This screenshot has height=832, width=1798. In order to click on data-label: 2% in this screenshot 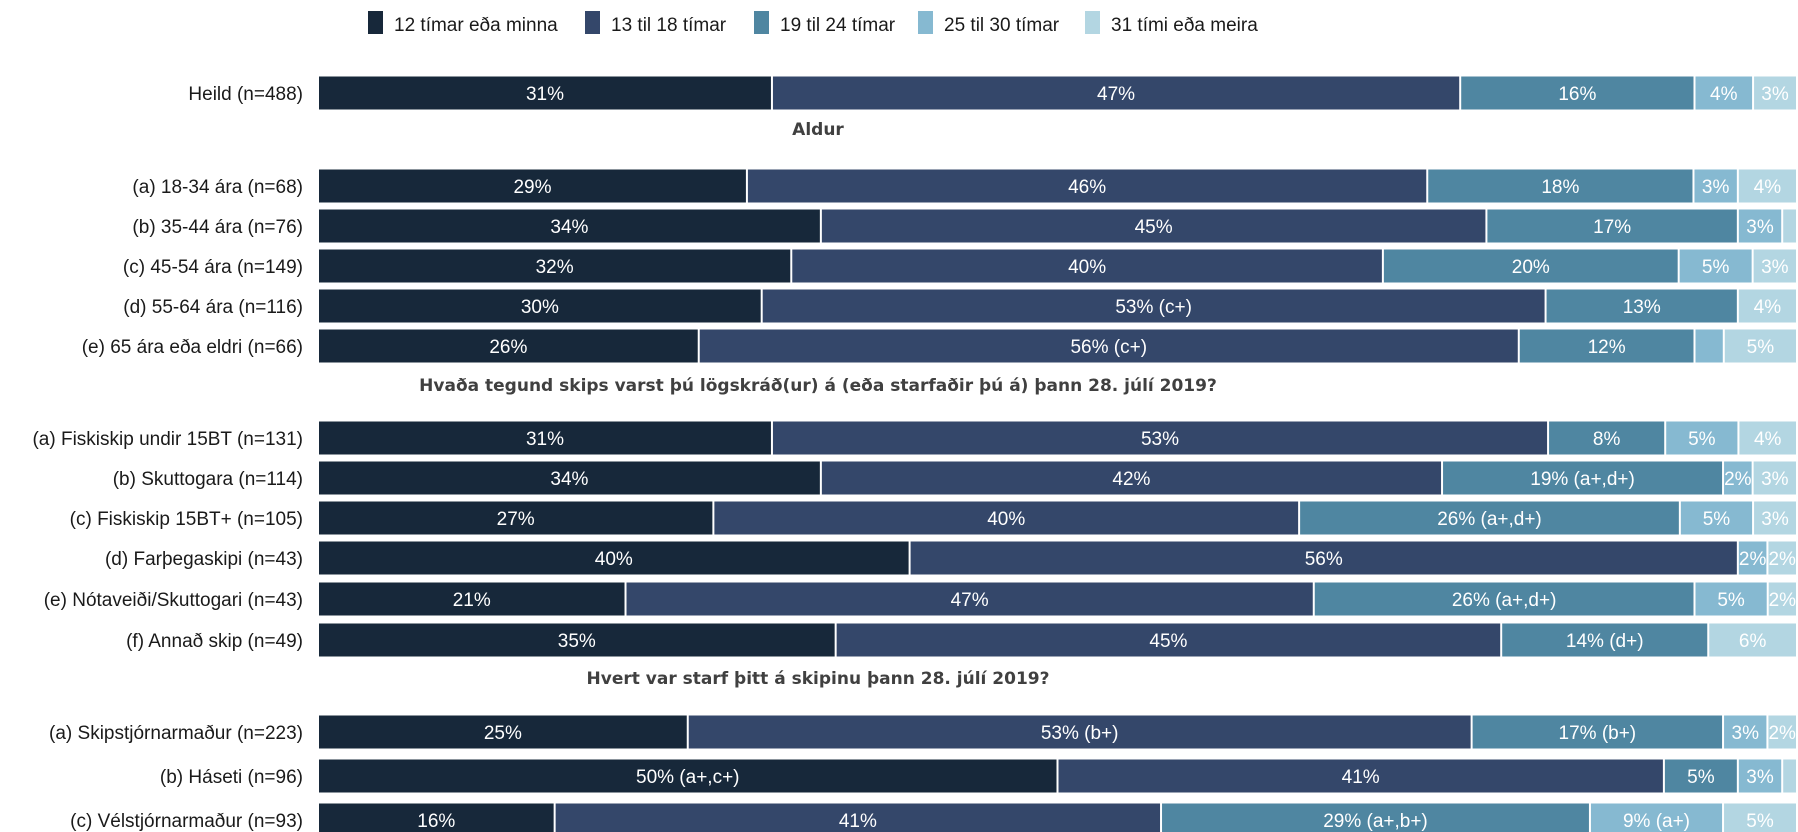, I will do `click(1782, 559)`.